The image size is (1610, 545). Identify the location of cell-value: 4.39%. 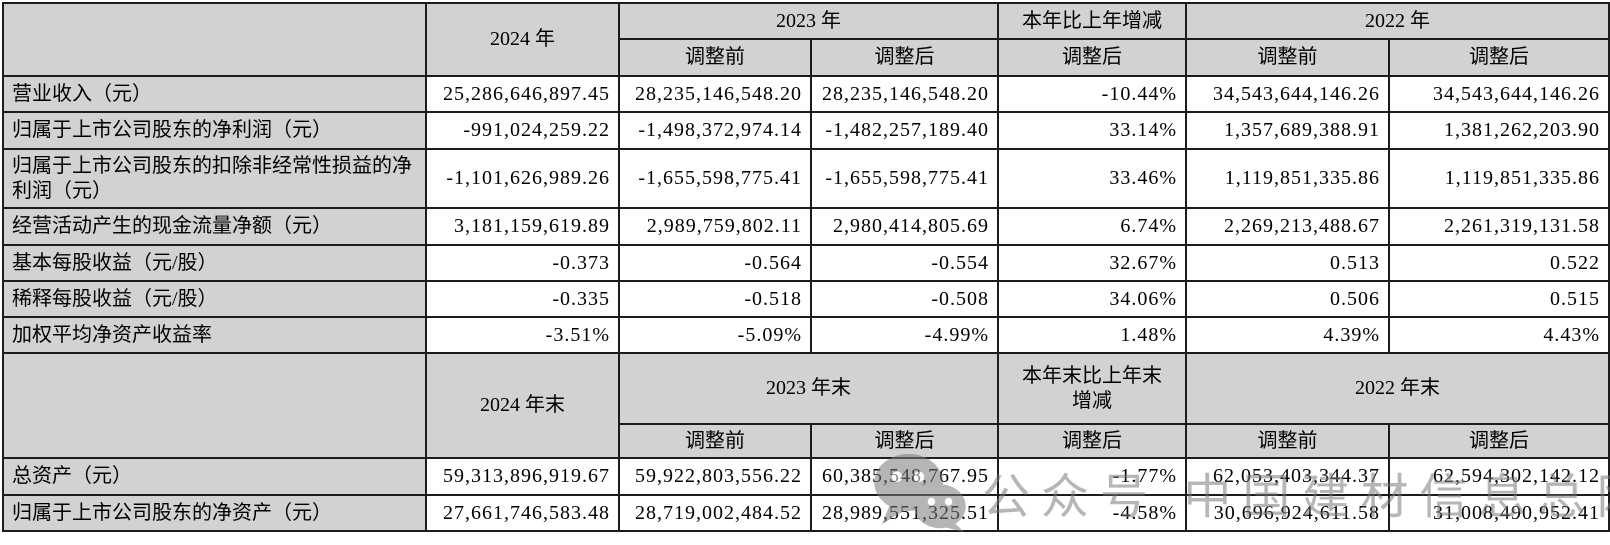
(1287, 335).